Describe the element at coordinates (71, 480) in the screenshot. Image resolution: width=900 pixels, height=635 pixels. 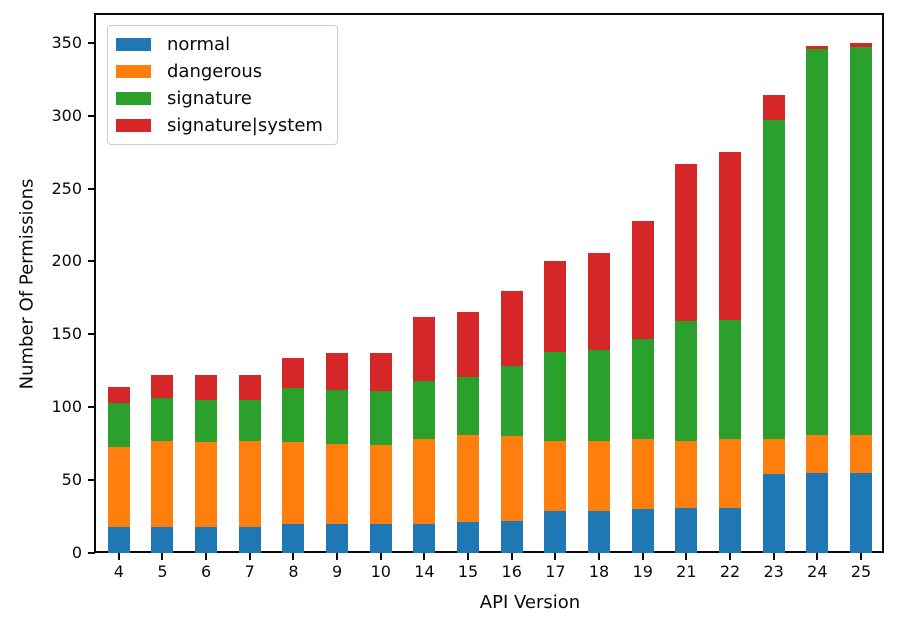
I see `y-tick-label-50: 50` at that location.